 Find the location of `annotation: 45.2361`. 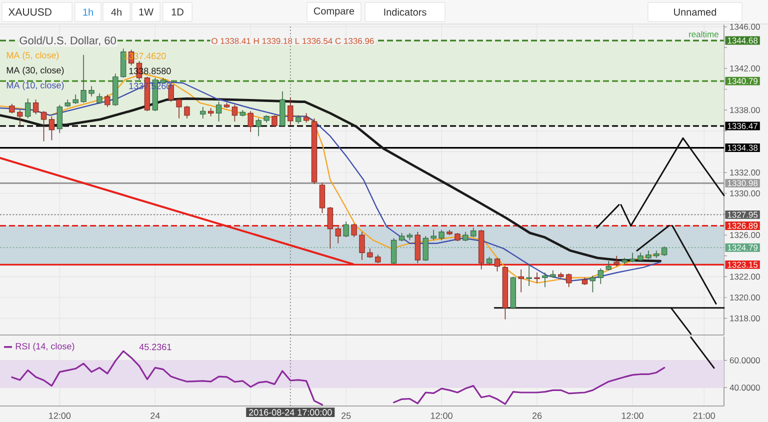

annotation: 45.2361 is located at coordinates (155, 347).